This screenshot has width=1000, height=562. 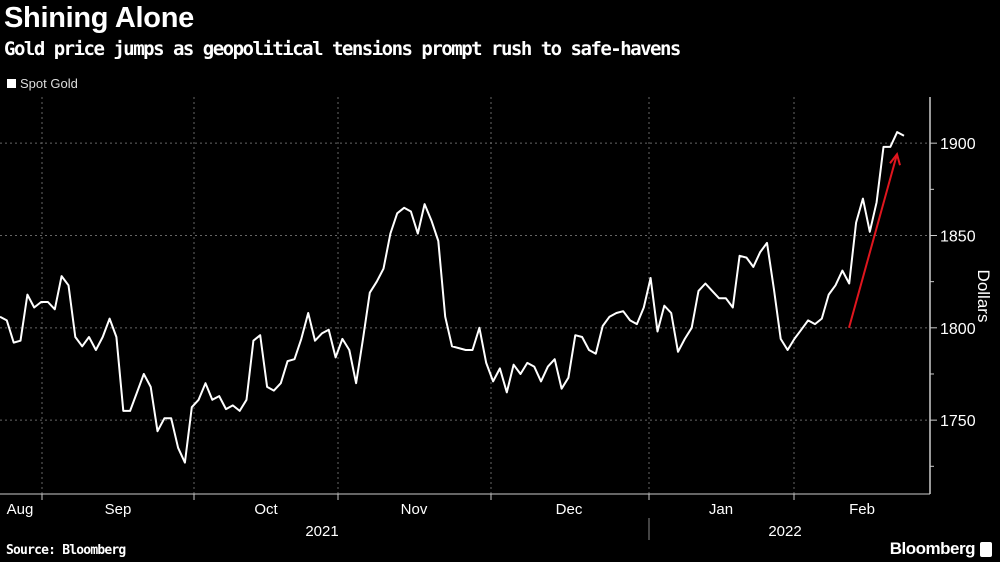 I want to click on red-arrow-head-icon, so click(x=895, y=159).